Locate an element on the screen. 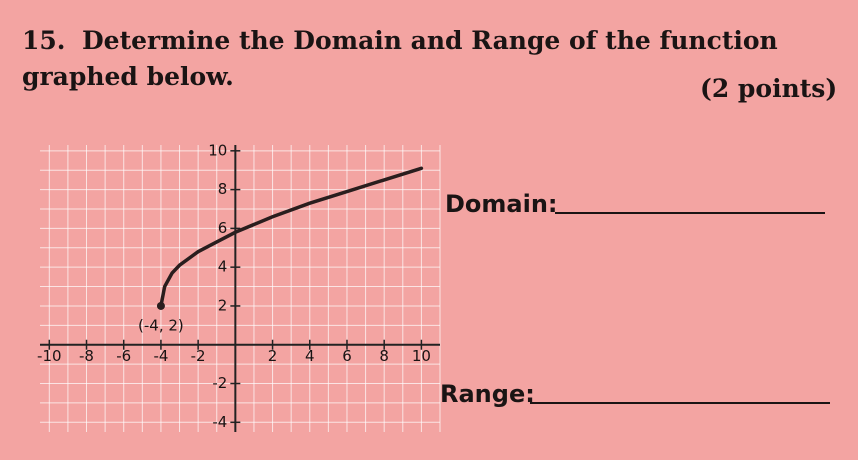 The image size is (858, 460). y-tick-label: -2 is located at coordinates (219, 383).